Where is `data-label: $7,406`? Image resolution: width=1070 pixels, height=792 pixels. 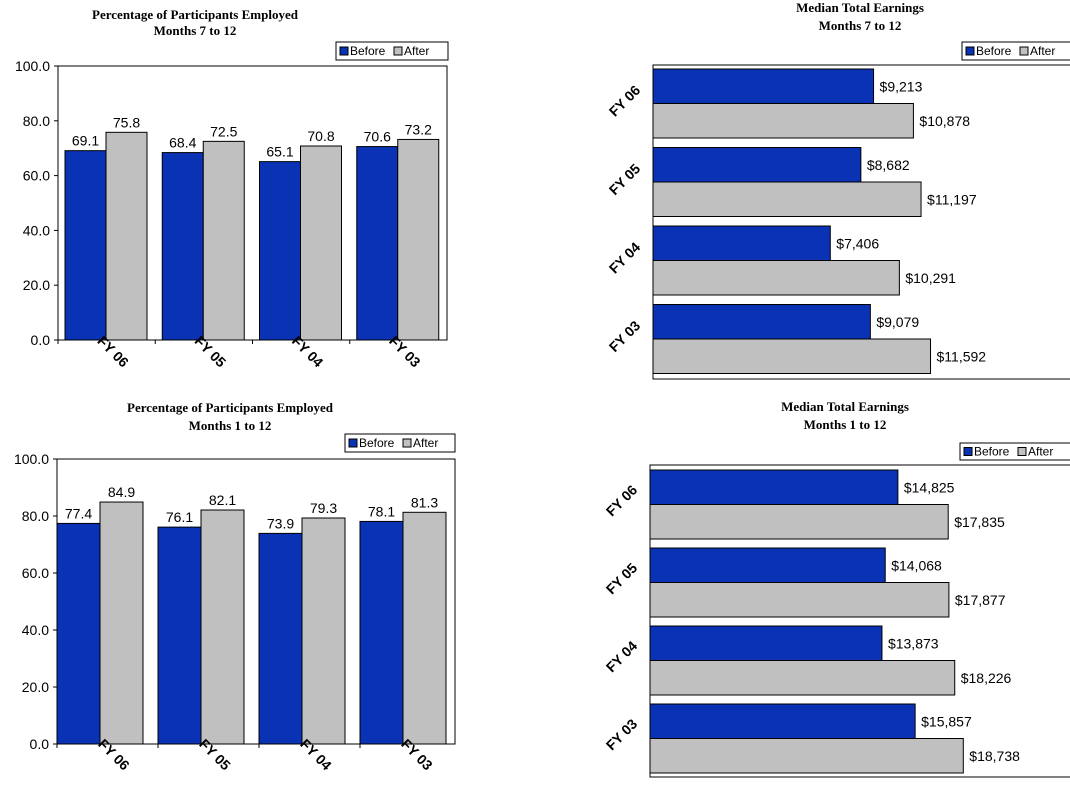 data-label: $7,406 is located at coordinates (857, 243).